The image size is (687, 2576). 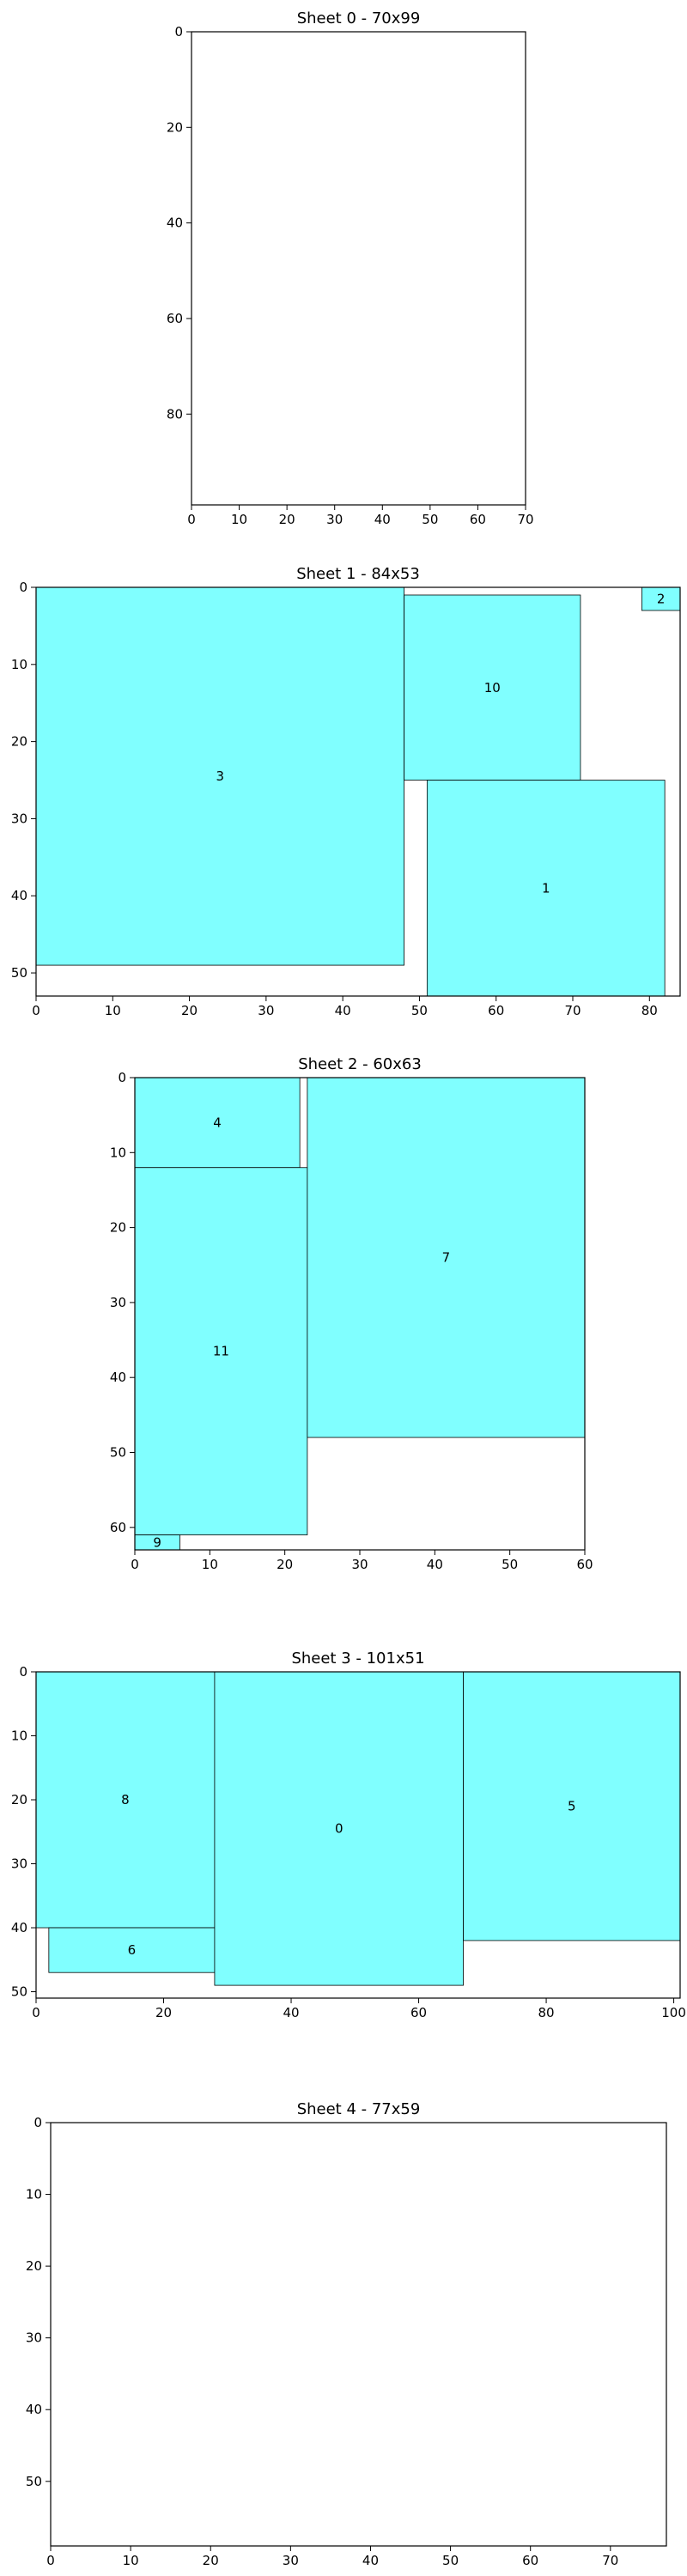 I want to click on sheet-1-title: Sheet 1 - 84x53, so click(x=358, y=574).